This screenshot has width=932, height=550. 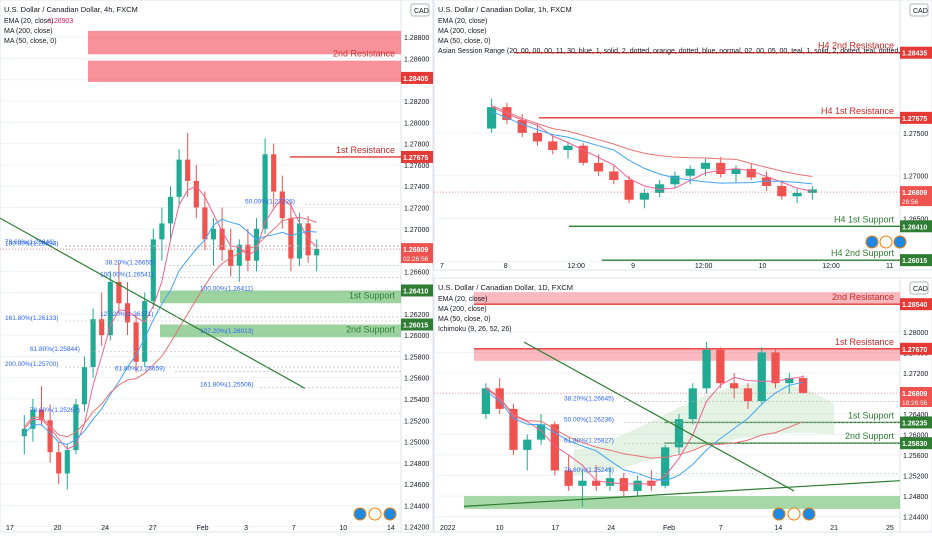 I want to click on current-price-label: 1.26809, so click(x=914, y=193).